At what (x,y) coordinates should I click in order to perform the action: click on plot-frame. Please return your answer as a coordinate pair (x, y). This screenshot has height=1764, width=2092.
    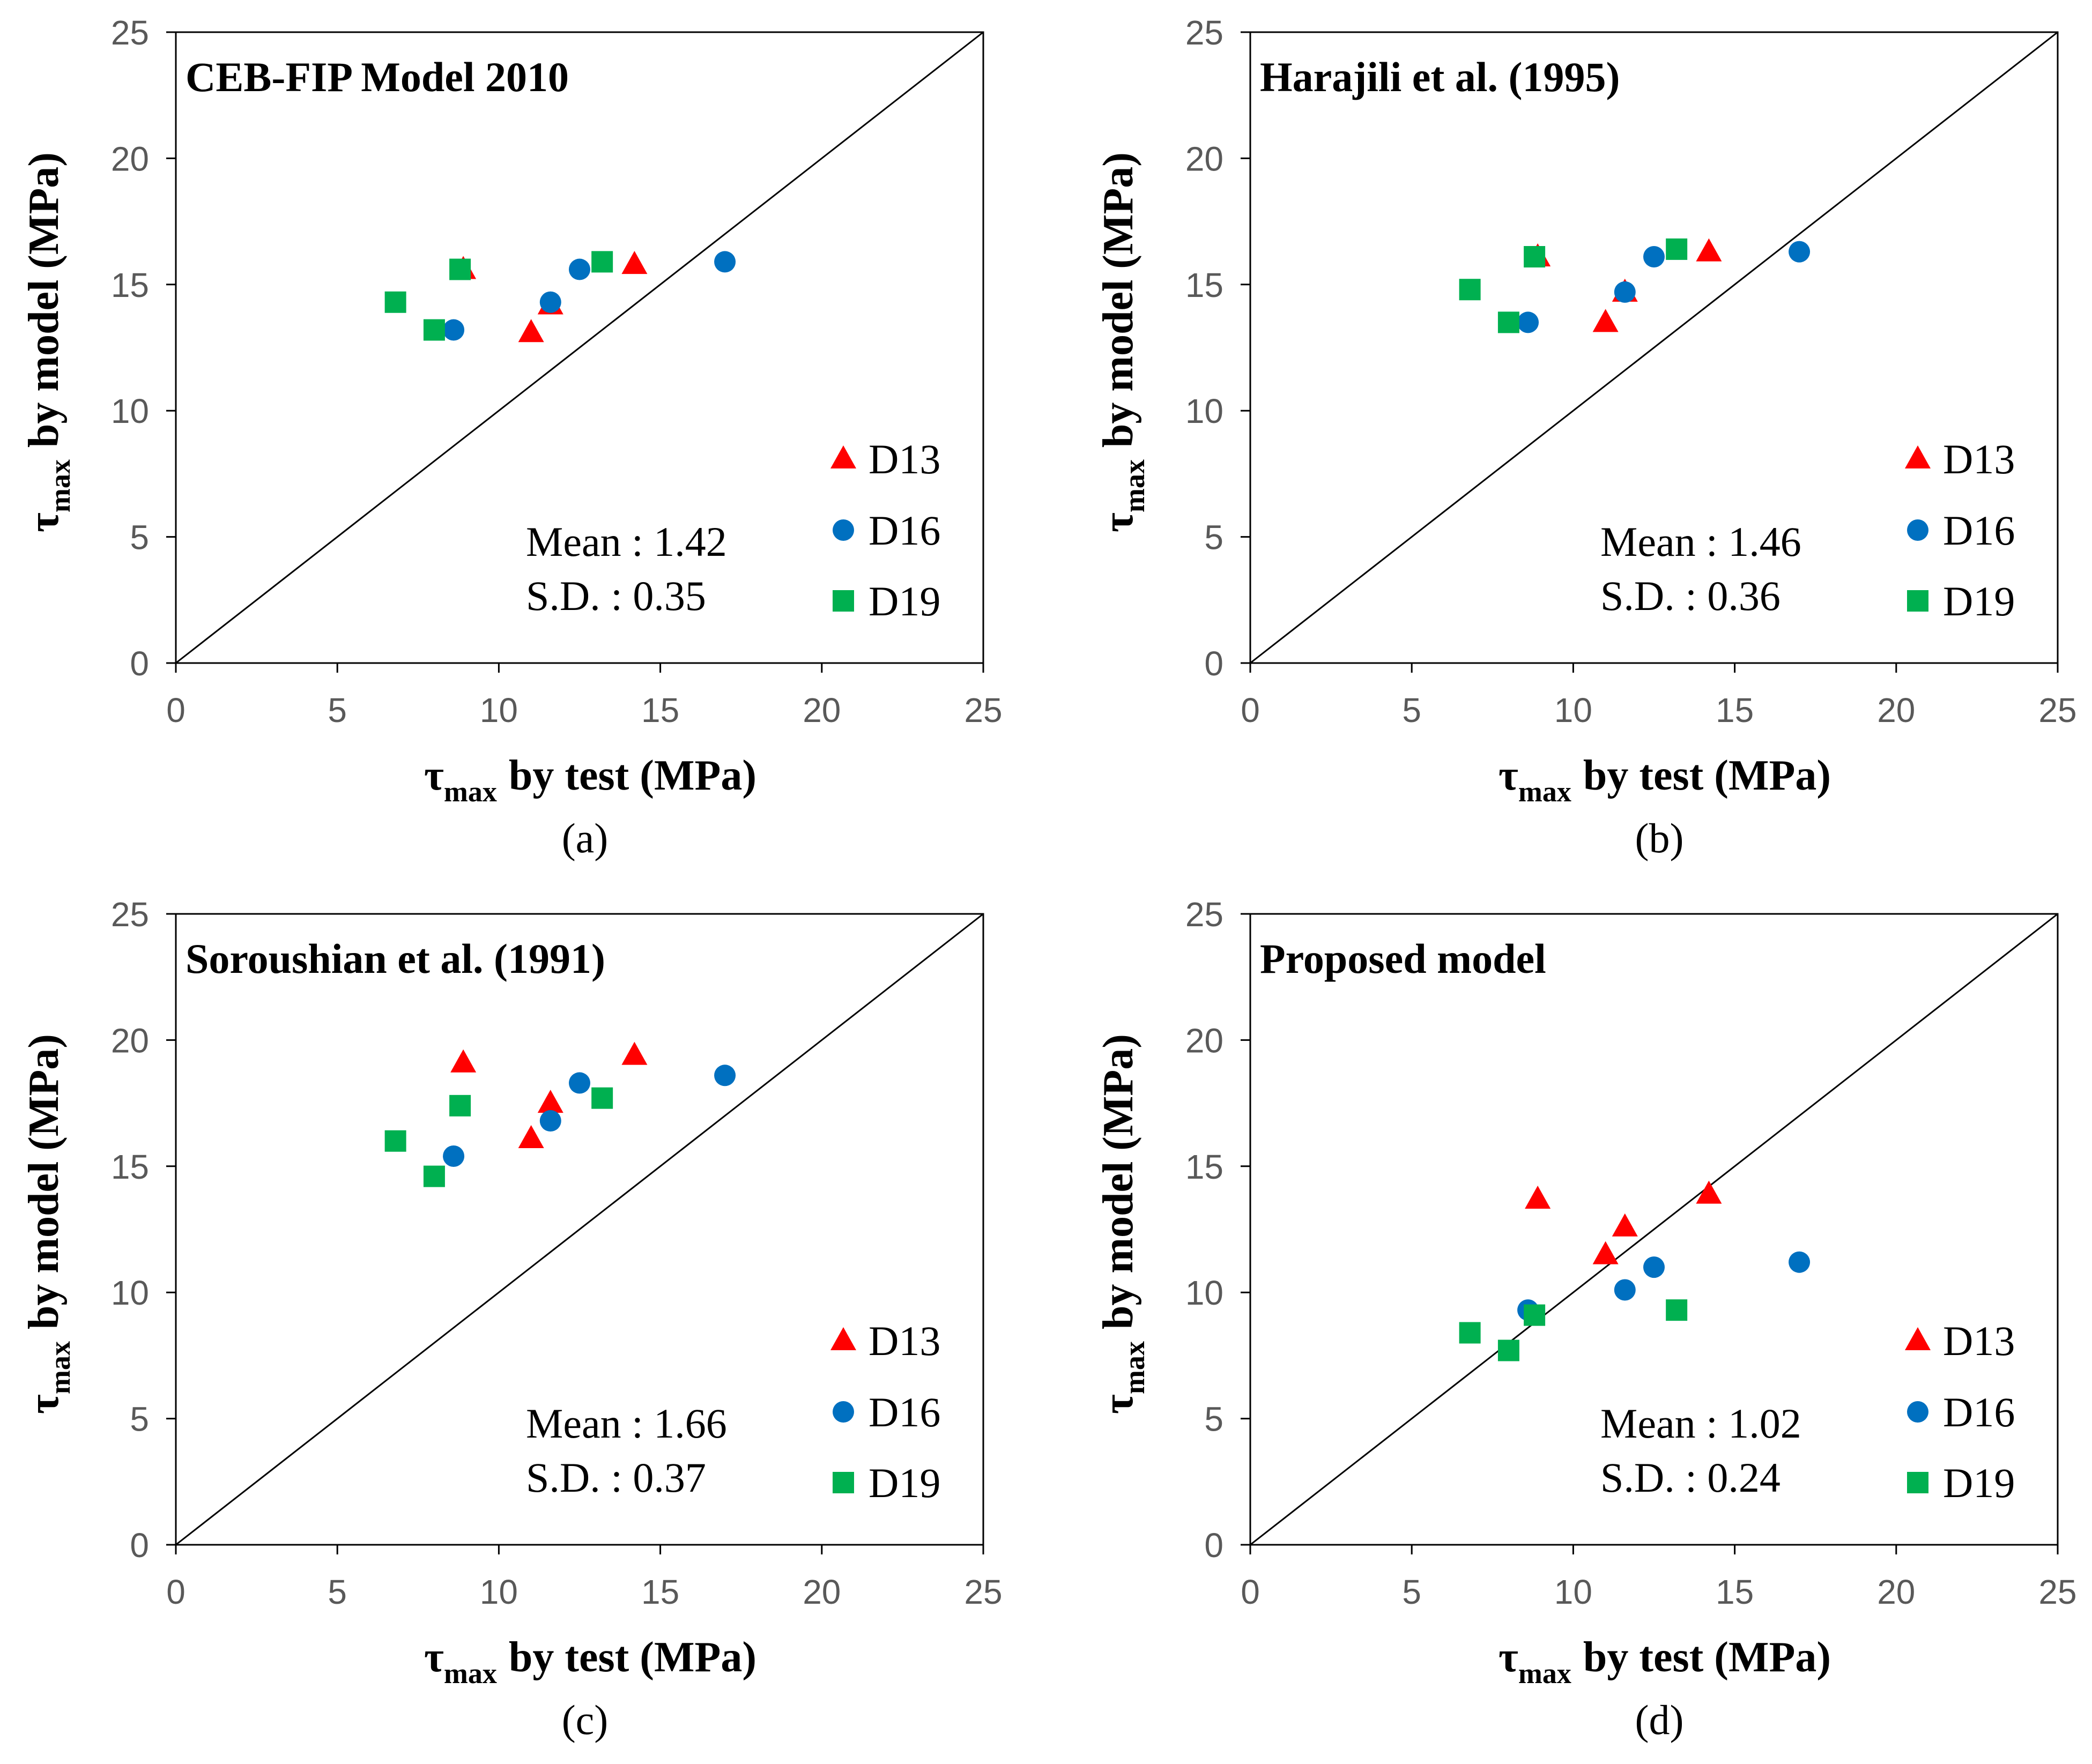
    Looking at the image, I should click on (579, 347).